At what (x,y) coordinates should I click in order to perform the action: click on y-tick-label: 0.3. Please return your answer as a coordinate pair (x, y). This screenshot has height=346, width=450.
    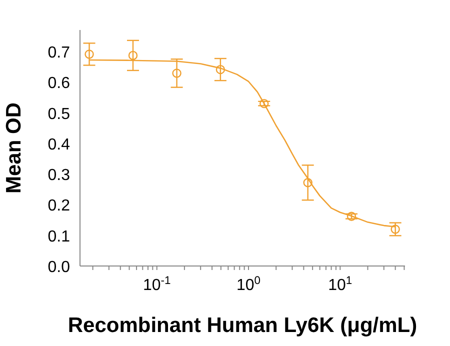
    Looking at the image, I should click on (59, 175).